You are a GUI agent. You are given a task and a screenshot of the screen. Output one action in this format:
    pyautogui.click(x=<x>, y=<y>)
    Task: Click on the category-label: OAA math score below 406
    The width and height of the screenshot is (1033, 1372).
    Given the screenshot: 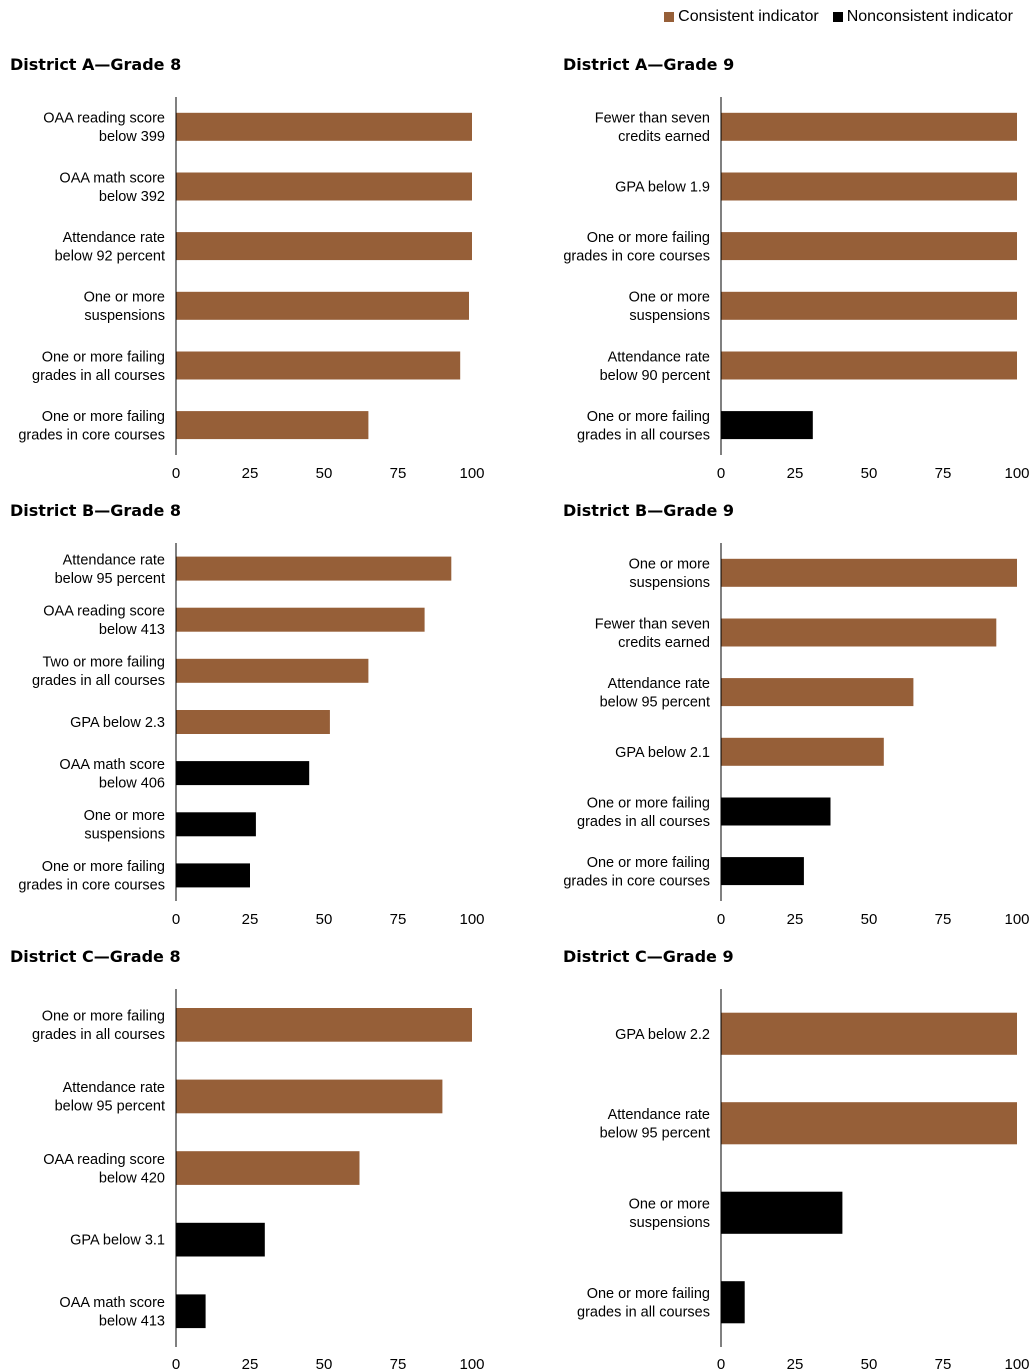 What is the action you would take?
    pyautogui.click(x=112, y=774)
    